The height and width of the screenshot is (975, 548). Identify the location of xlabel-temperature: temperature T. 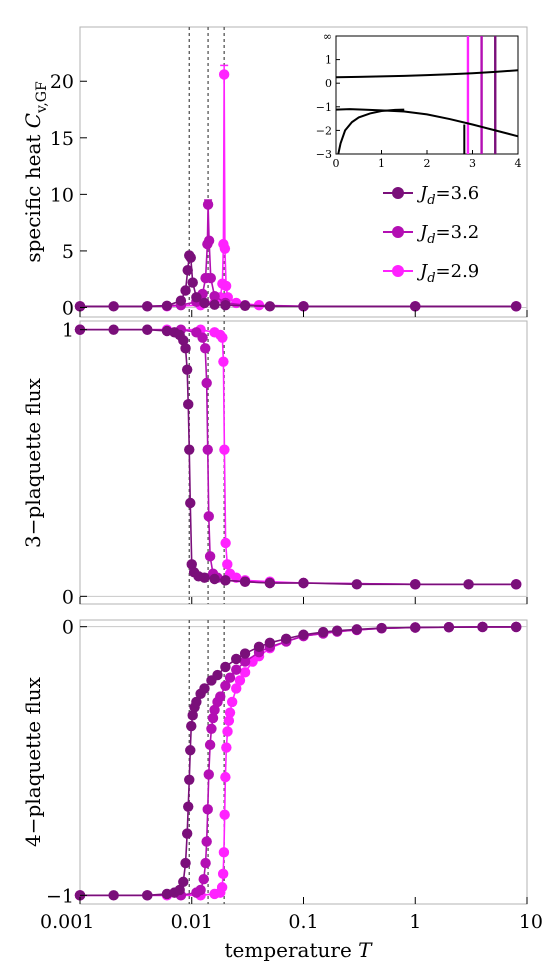
(299, 950).